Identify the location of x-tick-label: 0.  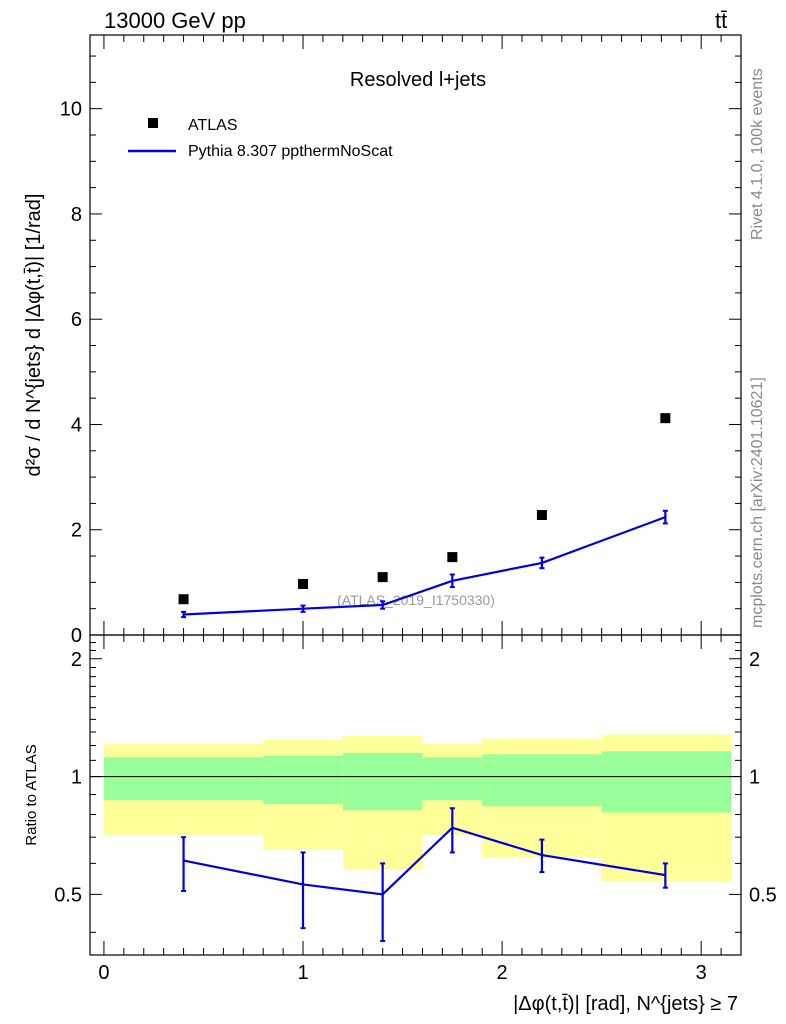
(103, 973).